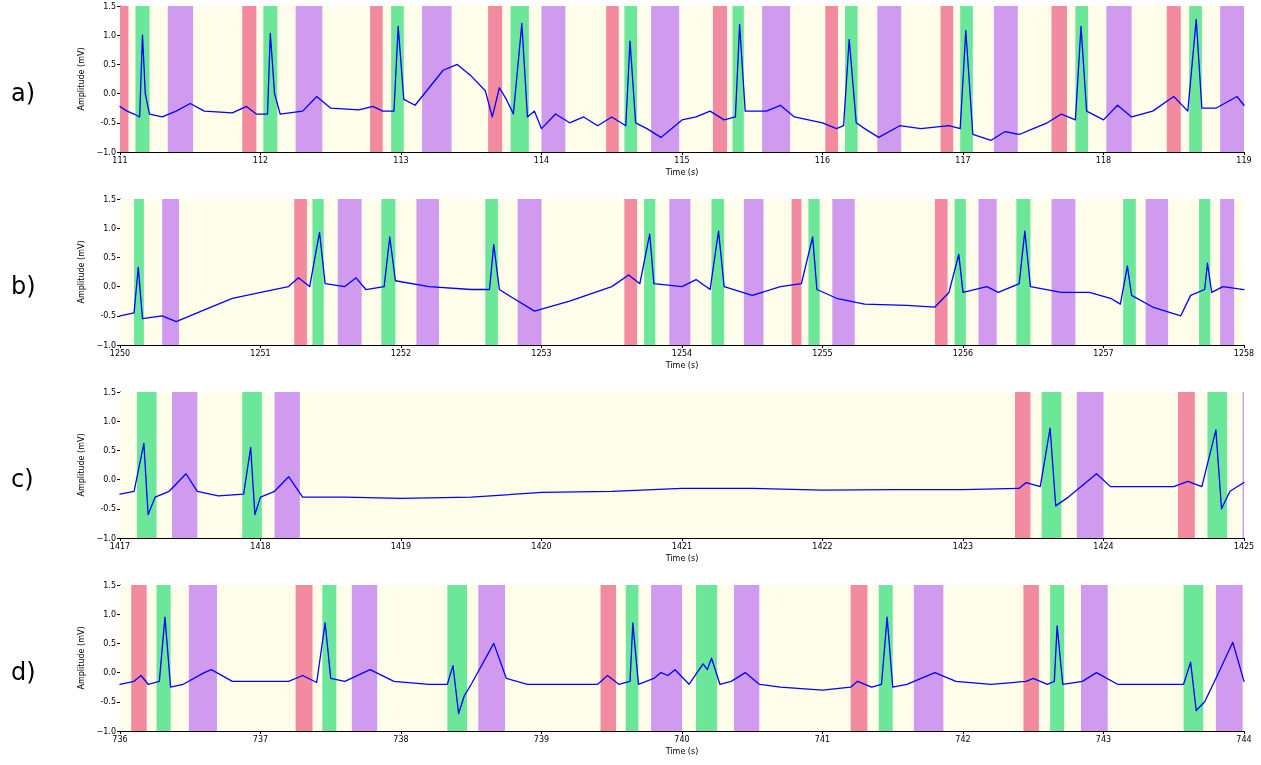 The image size is (1261, 765). I want to click on text: c), so click(22, 479).